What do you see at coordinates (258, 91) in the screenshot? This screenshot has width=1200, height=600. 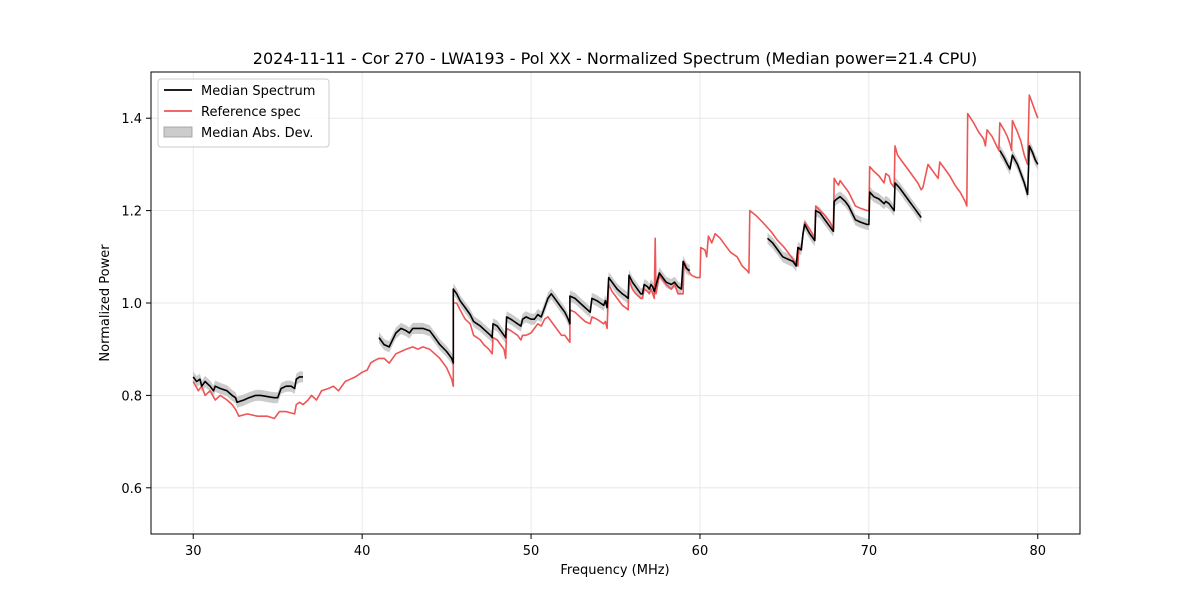 I see `legend-median-label: Median Spectrum` at bounding box center [258, 91].